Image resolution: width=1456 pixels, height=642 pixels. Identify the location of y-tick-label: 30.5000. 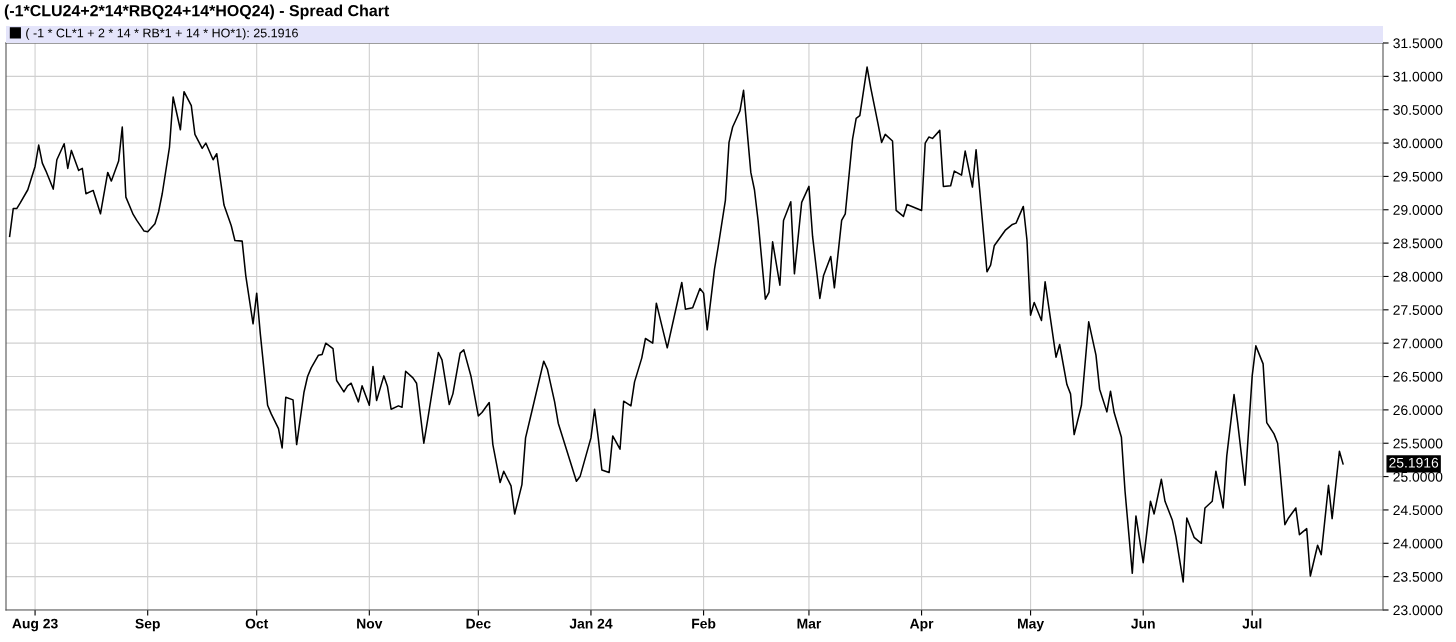
(1418, 110).